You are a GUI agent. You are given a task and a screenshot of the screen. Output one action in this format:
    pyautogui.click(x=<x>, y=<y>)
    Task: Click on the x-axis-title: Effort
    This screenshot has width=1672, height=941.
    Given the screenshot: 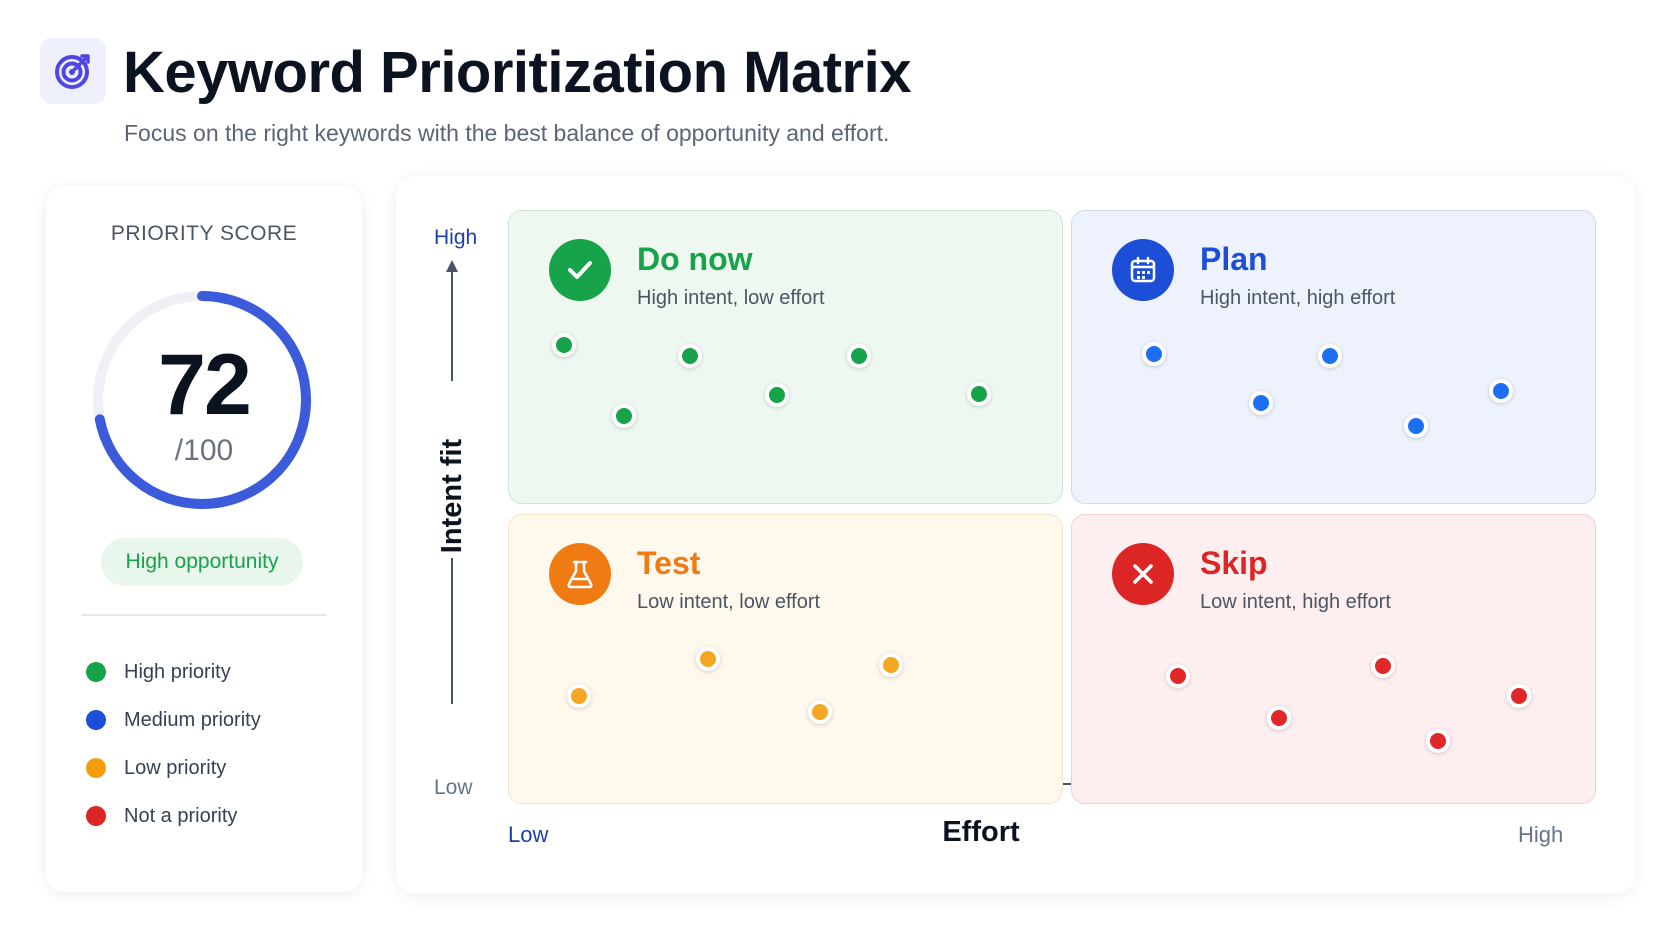 What is the action you would take?
    pyautogui.click(x=981, y=832)
    